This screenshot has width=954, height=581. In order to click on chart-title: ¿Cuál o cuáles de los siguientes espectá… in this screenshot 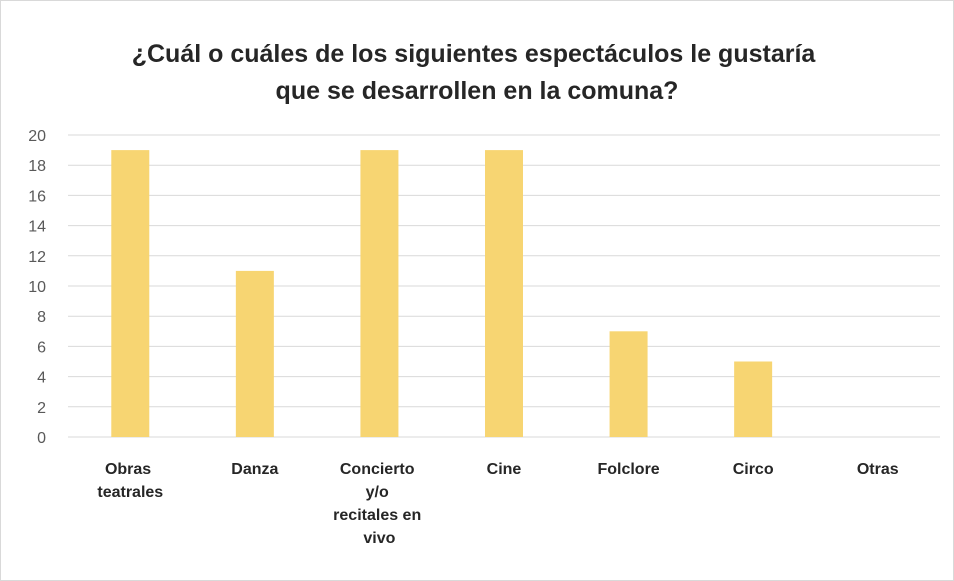, I will do `click(477, 72)`.